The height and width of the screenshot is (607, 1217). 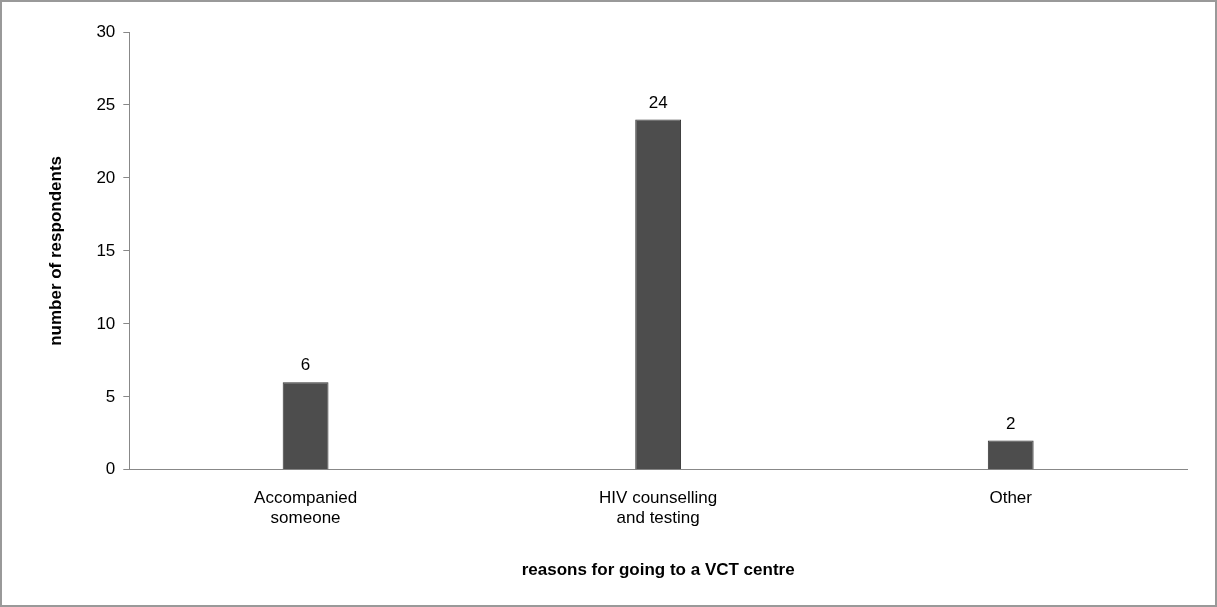 What do you see at coordinates (106, 323) in the screenshot?
I see `y-tick-label: 10` at bounding box center [106, 323].